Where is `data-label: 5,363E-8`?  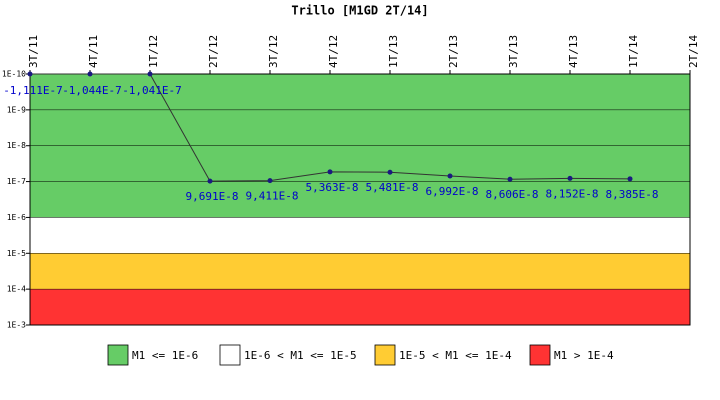 data-label: 5,363E-8 is located at coordinates (332, 187).